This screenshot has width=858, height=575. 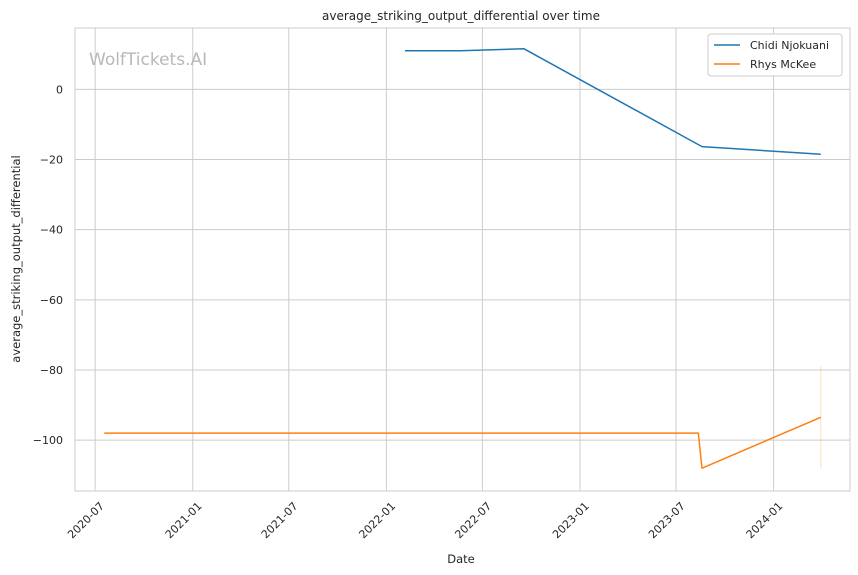 I want to click on x-tick-label: 2022-01, so click(x=377, y=521).